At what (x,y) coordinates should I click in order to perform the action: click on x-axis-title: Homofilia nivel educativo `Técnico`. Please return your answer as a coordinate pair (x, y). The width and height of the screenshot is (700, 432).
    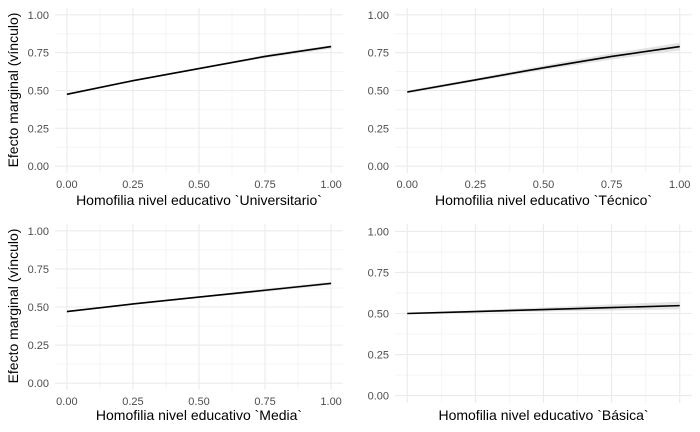
    Looking at the image, I should click on (543, 200).